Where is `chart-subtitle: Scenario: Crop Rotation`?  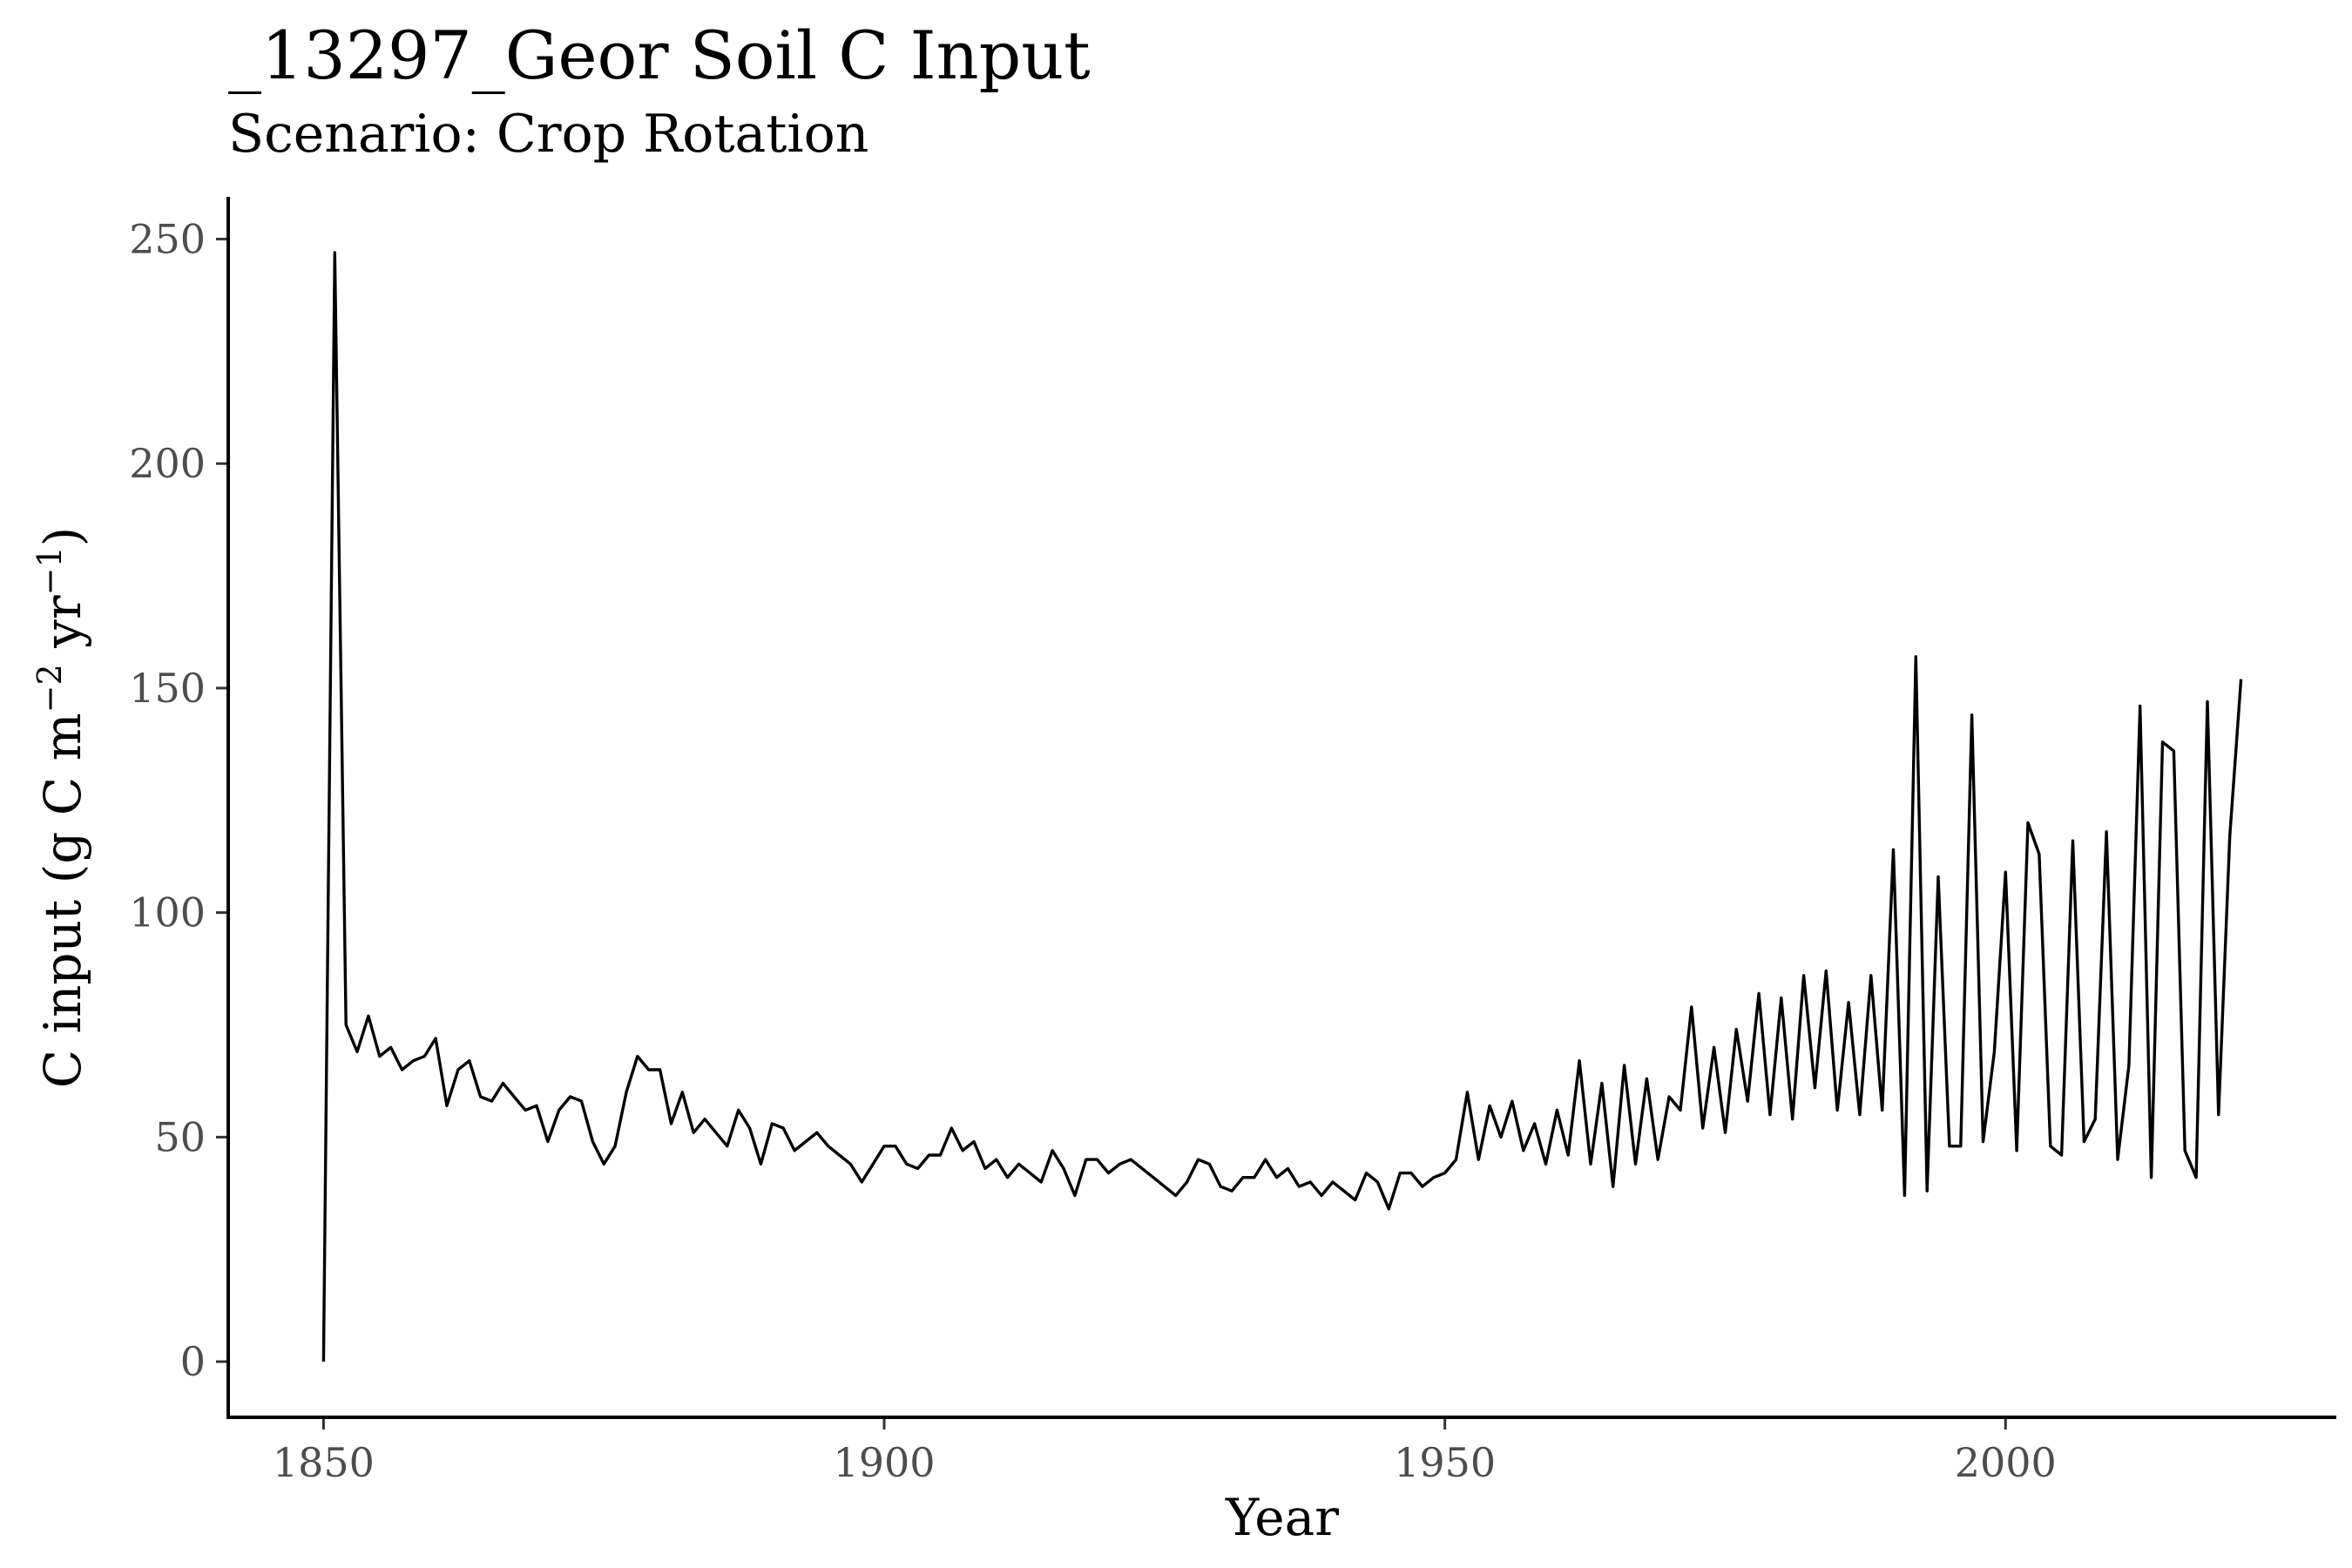
chart-subtitle: Scenario: Crop Rotation is located at coordinates (549, 134).